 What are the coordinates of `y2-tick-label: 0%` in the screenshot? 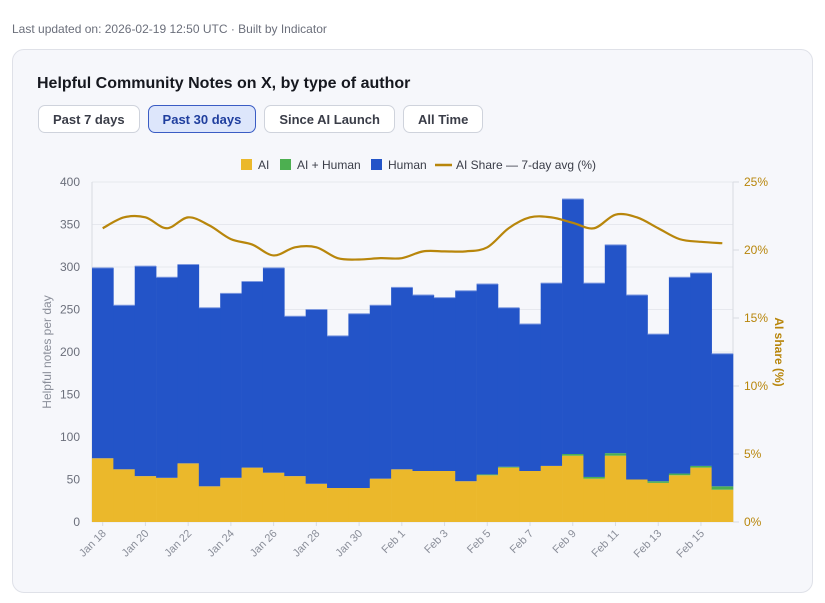 It's located at (753, 522).